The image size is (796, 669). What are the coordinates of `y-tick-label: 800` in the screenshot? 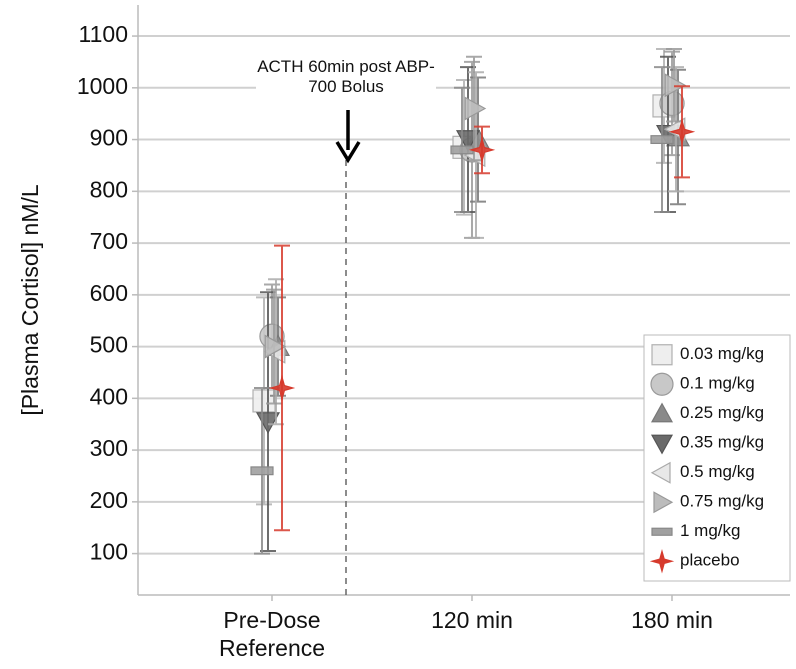 It's located at (109, 189).